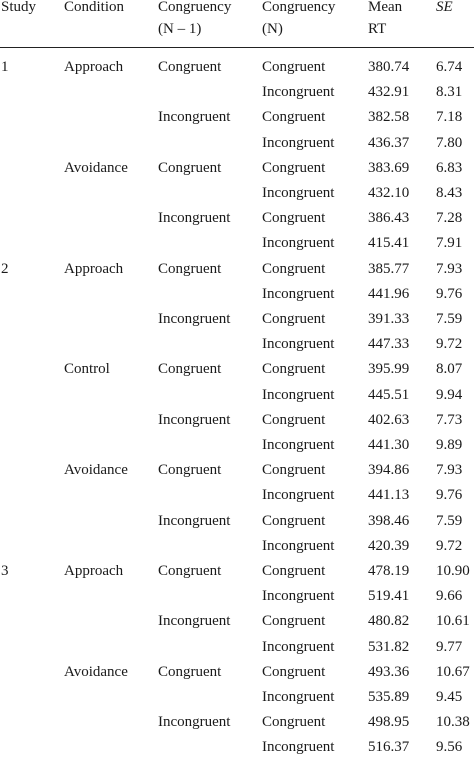 This screenshot has height=757, width=474. Describe the element at coordinates (389, 92) in the screenshot. I see `row-mean-rt-cell: 432.91` at that location.